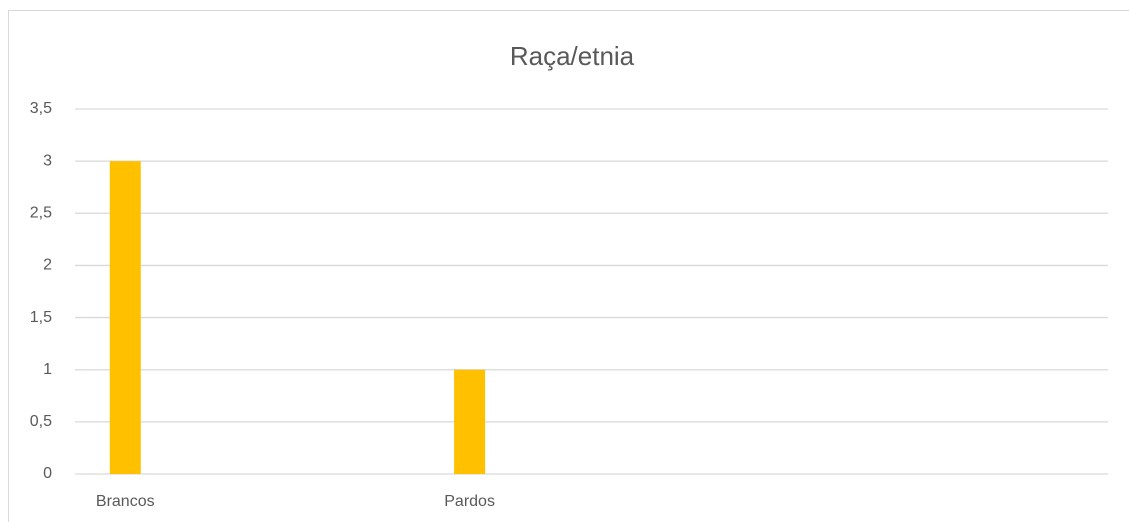  I want to click on y-tick-label: 0, so click(47, 473).